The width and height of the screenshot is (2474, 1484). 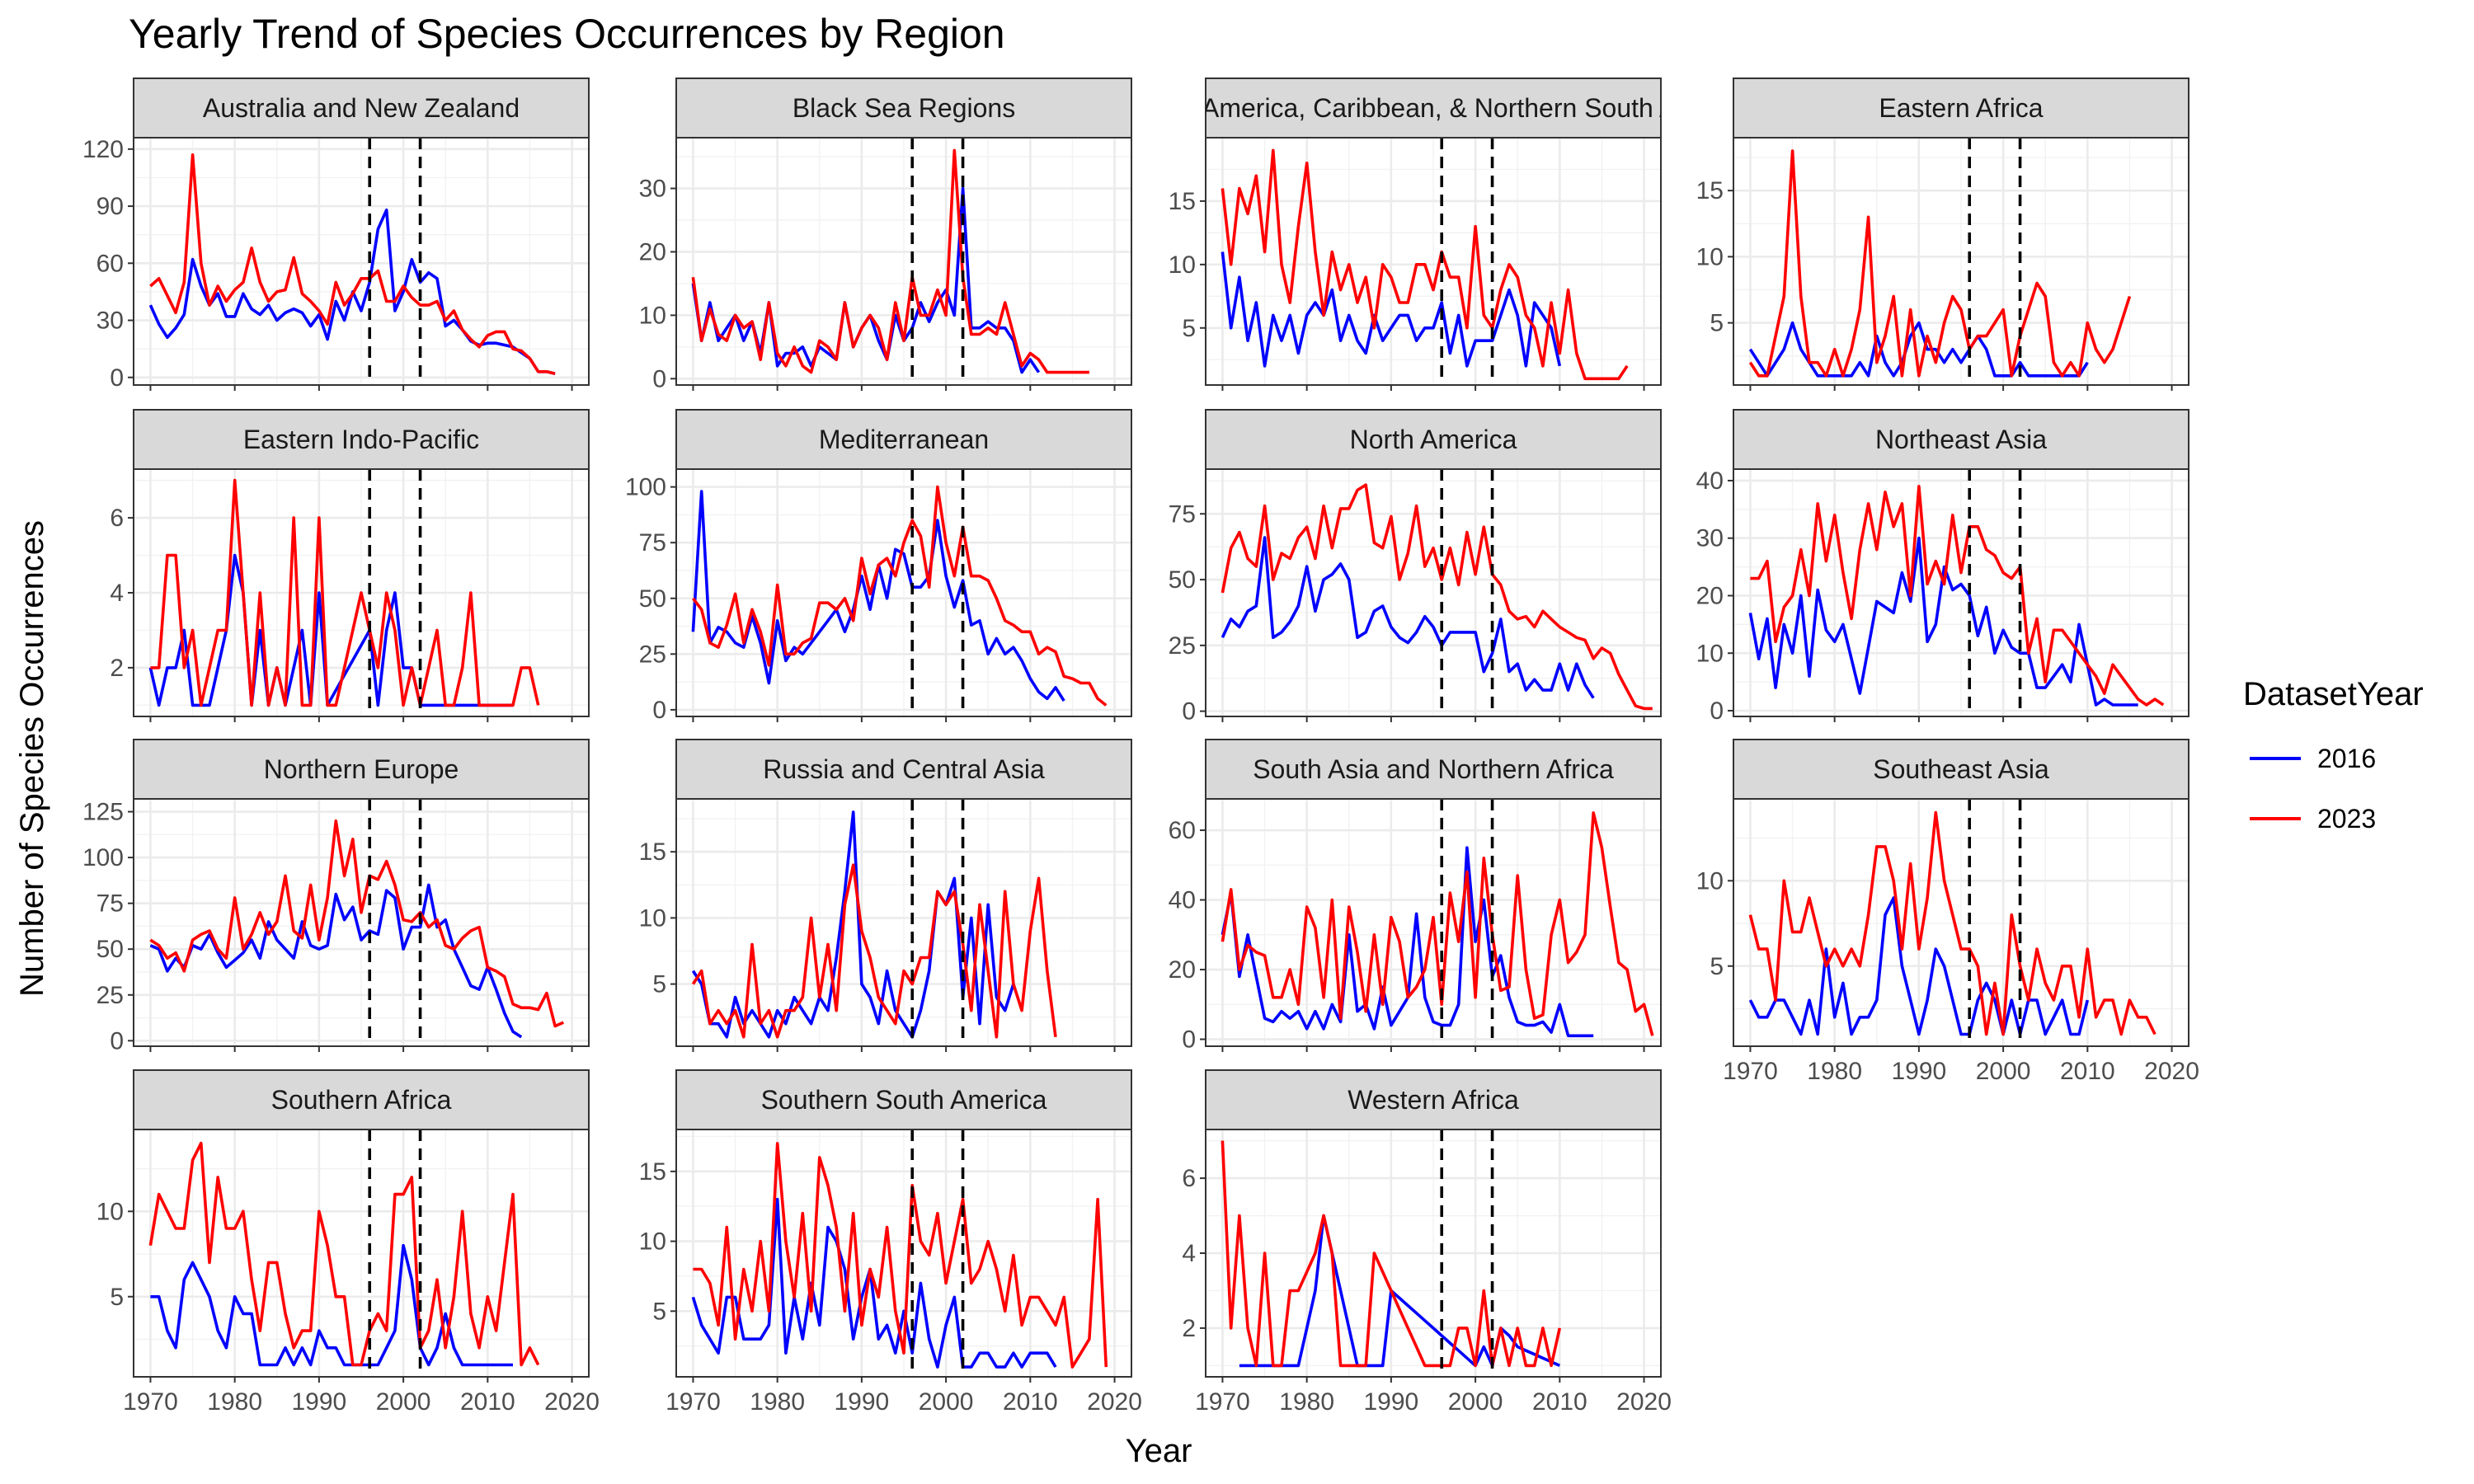 I want to click on y-axis: 2 4 6, so click(x=1194, y=1253).